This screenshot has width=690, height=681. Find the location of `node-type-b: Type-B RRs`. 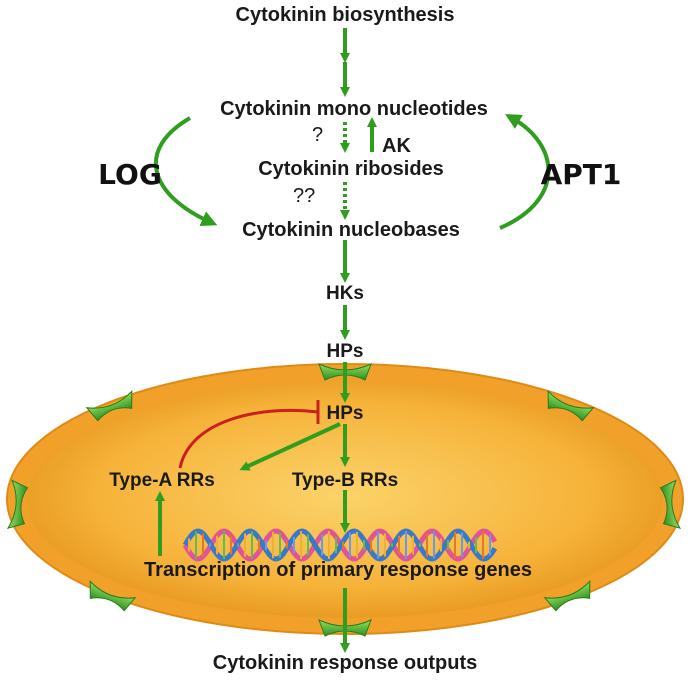

node-type-b: Type-B RRs is located at coordinates (345, 480).